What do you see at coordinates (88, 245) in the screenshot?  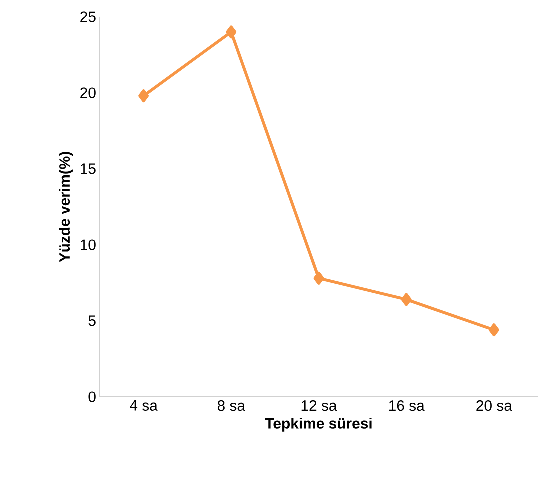 I see `y-tick-label: 10` at bounding box center [88, 245].